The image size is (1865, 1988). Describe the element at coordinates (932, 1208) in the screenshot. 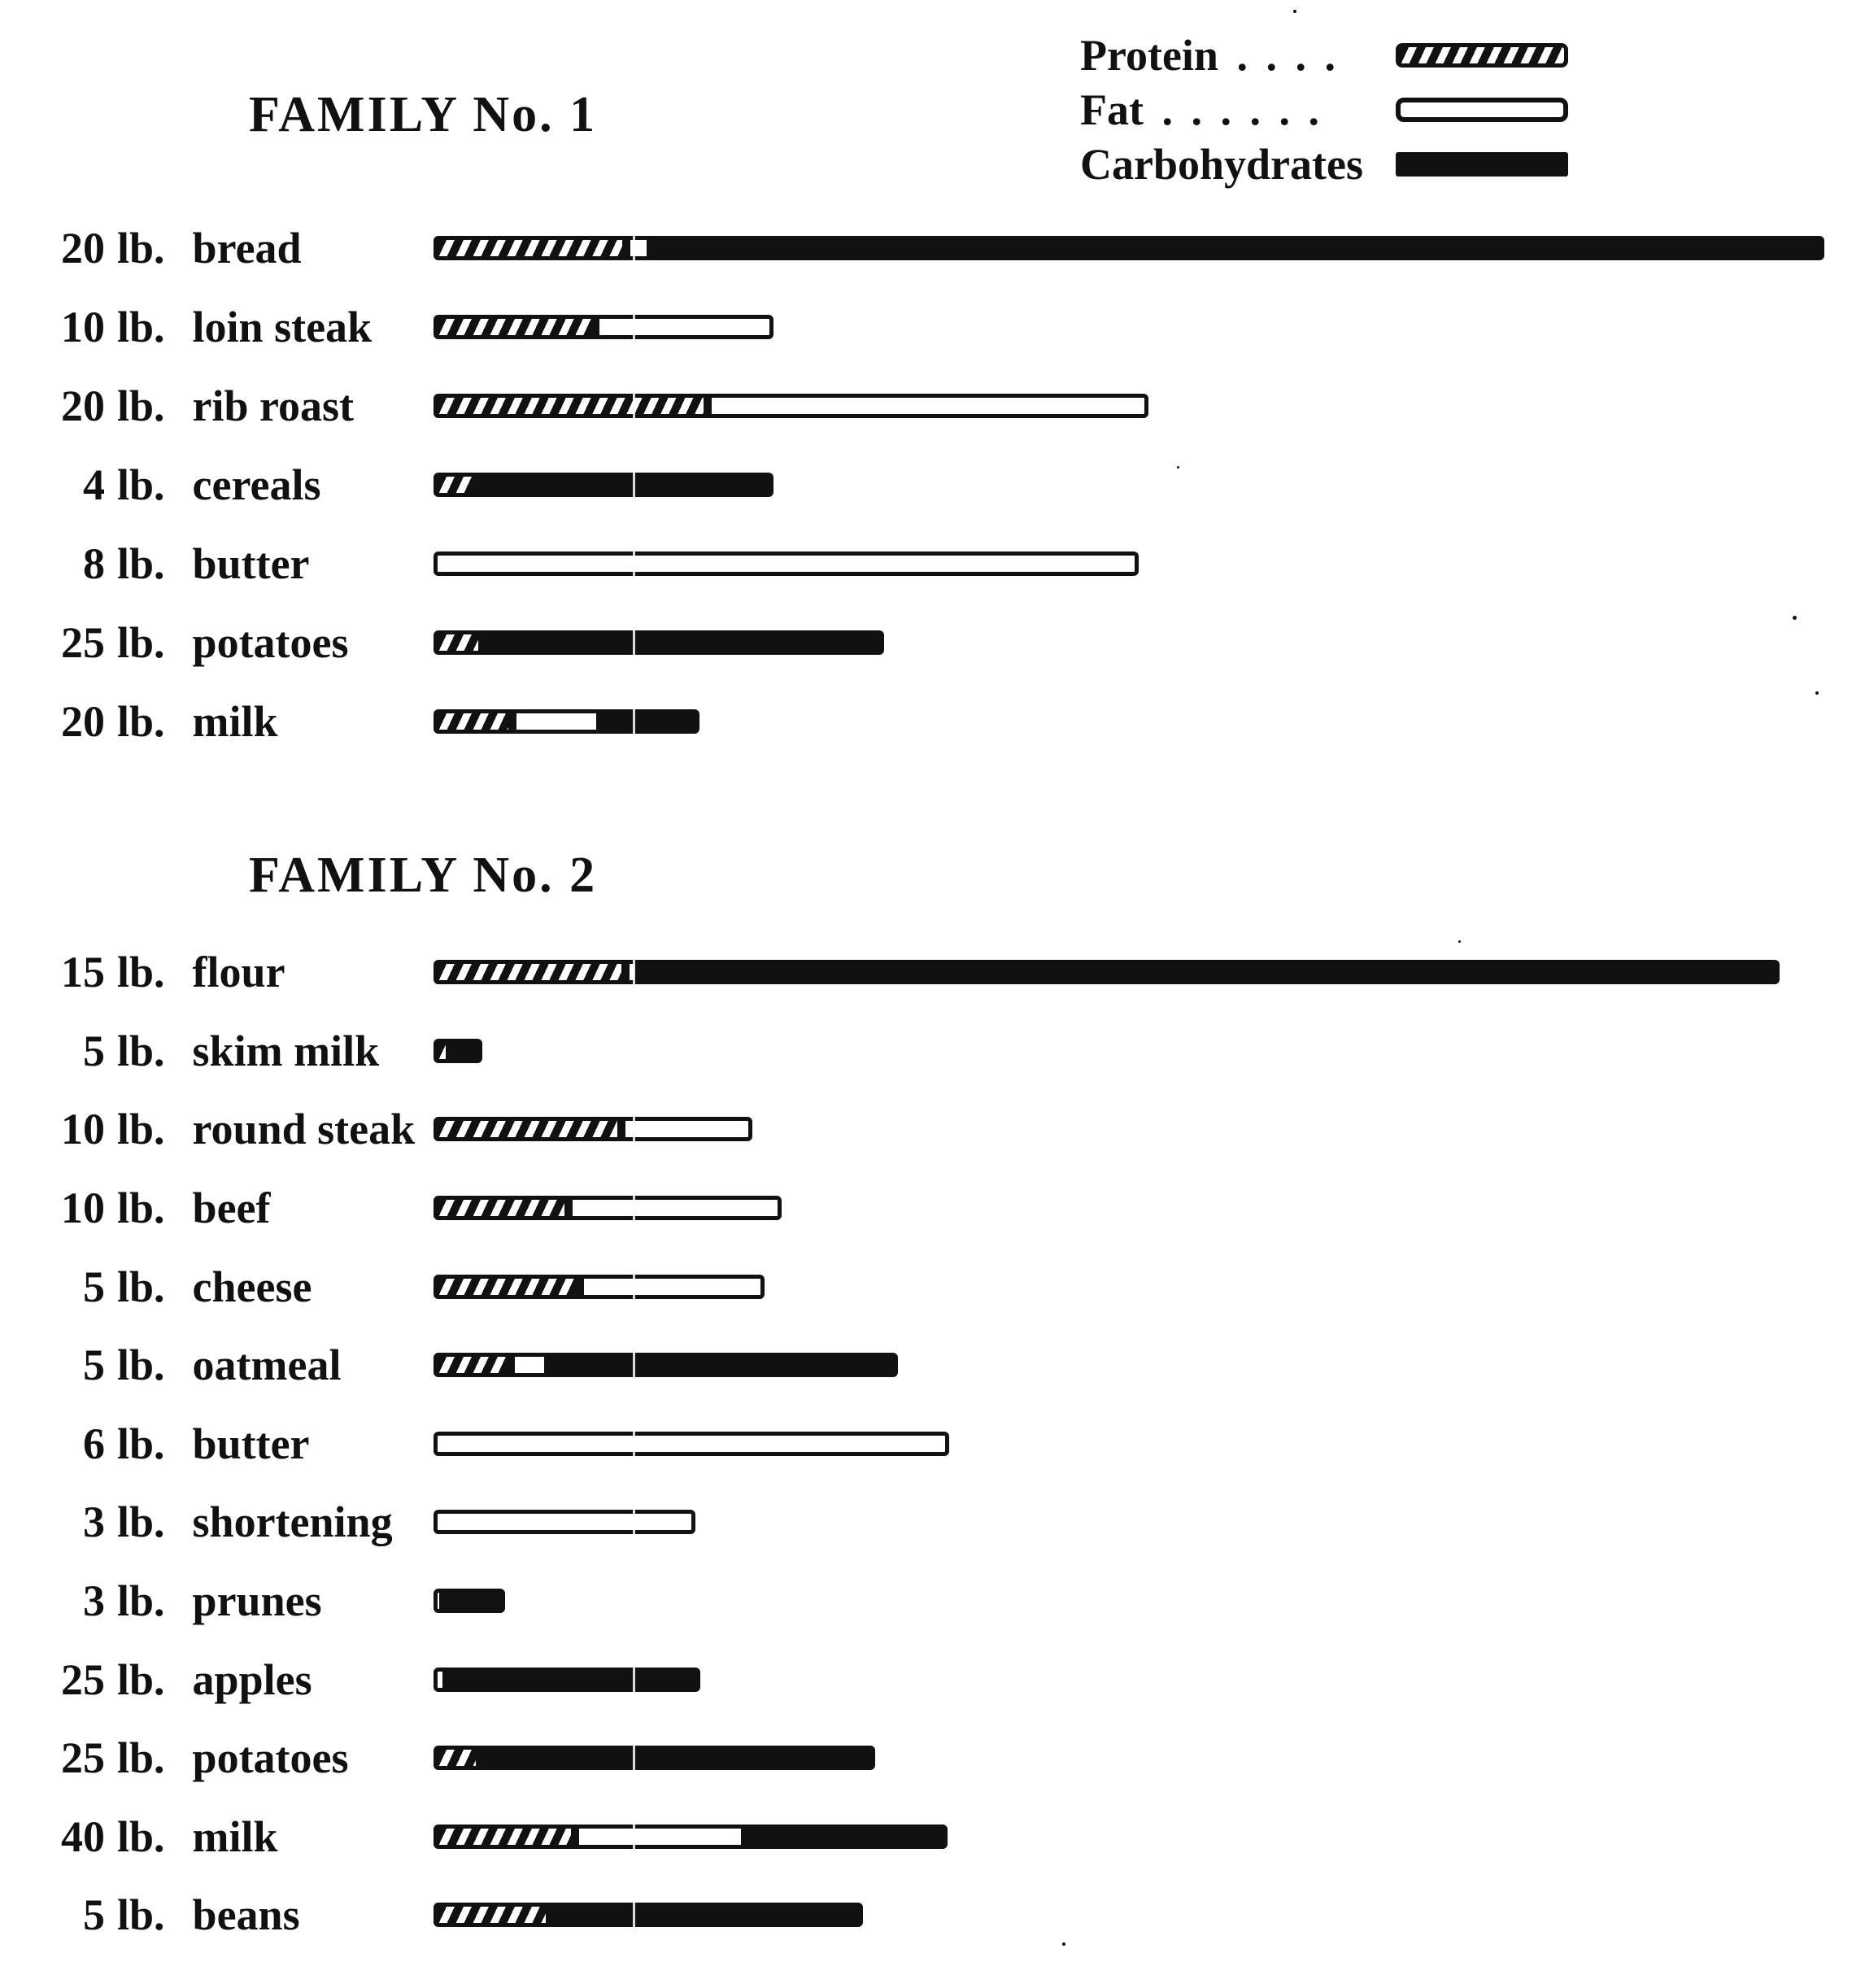

I see `food-row-beef: 10 lb. beef` at that location.